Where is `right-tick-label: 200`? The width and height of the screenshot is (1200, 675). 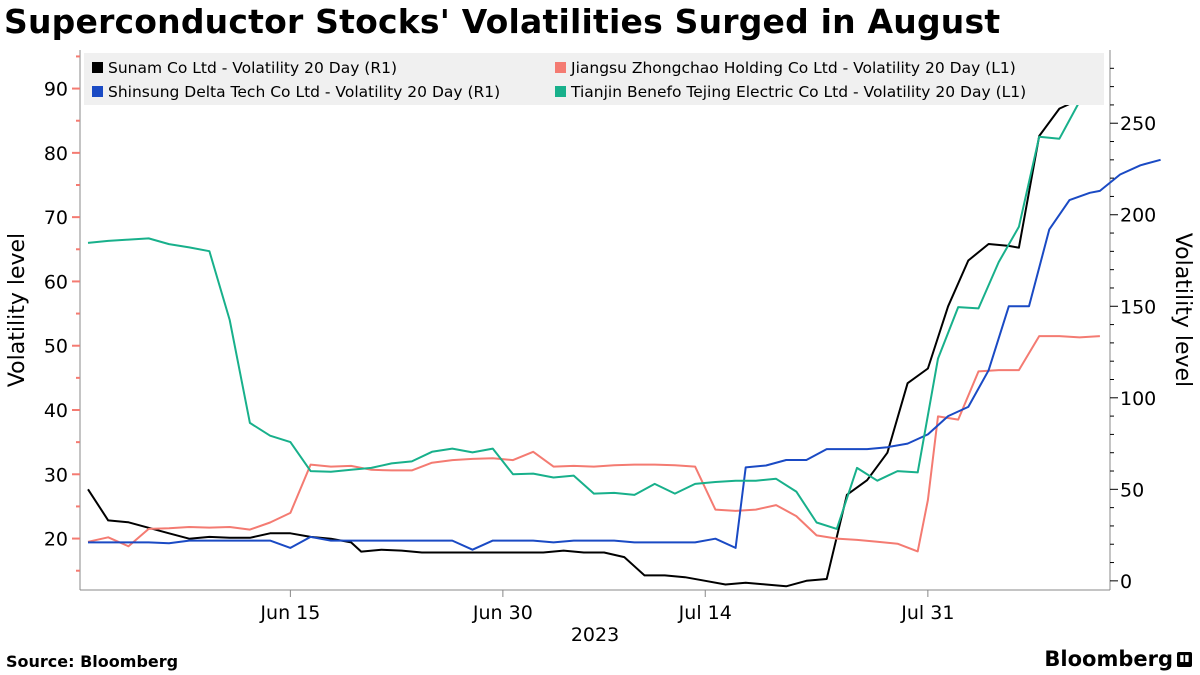 right-tick-label: 200 is located at coordinates (1138, 216).